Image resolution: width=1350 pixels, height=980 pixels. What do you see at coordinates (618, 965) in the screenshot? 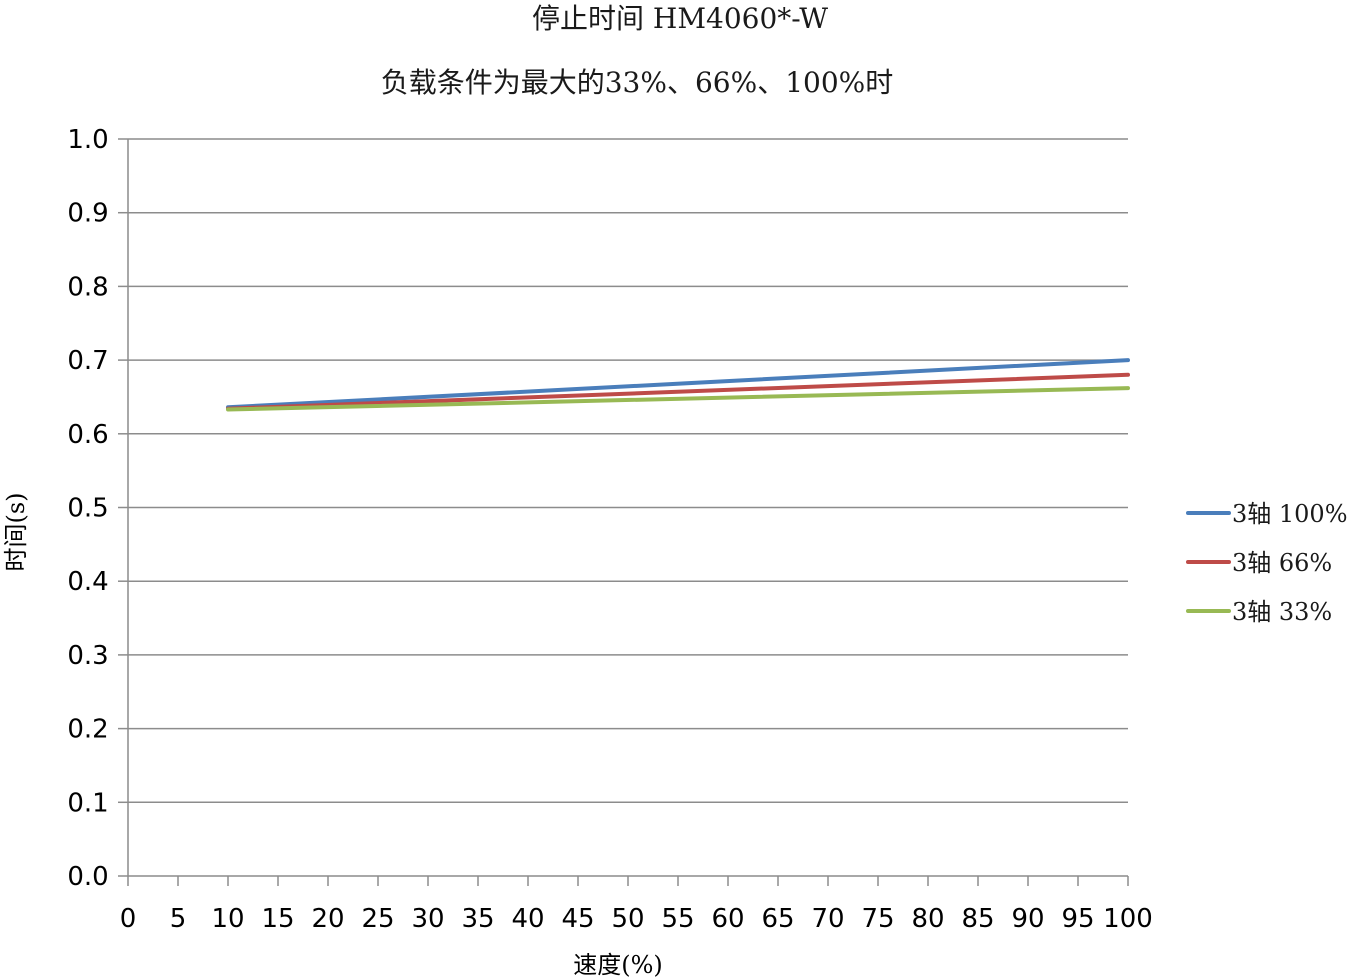
I see `x-axis-label: 速度(%)` at bounding box center [618, 965].